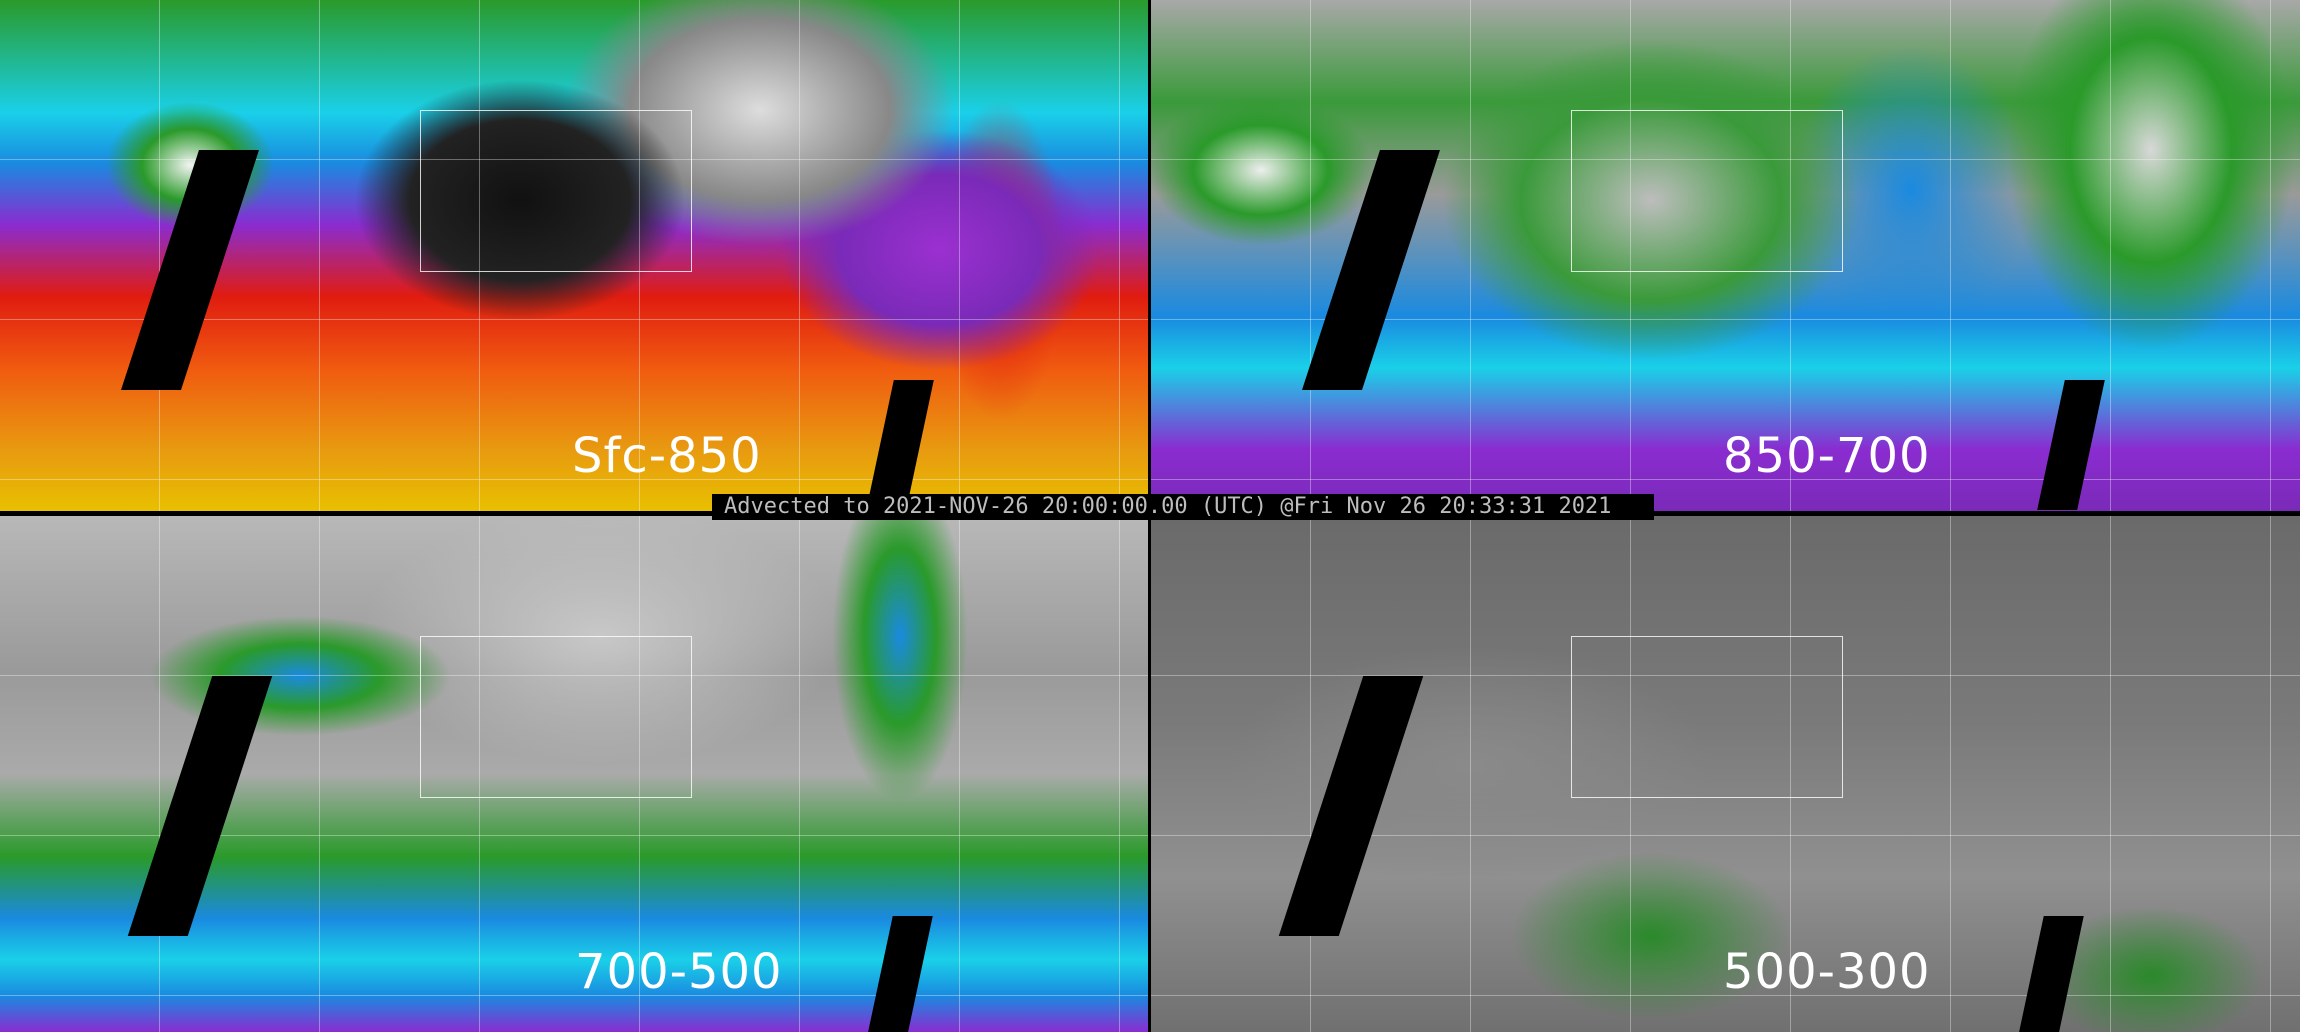 This screenshot has width=2300, height=1032. What do you see at coordinates (667, 456) in the screenshot?
I see `panel-label: Sfc-850` at bounding box center [667, 456].